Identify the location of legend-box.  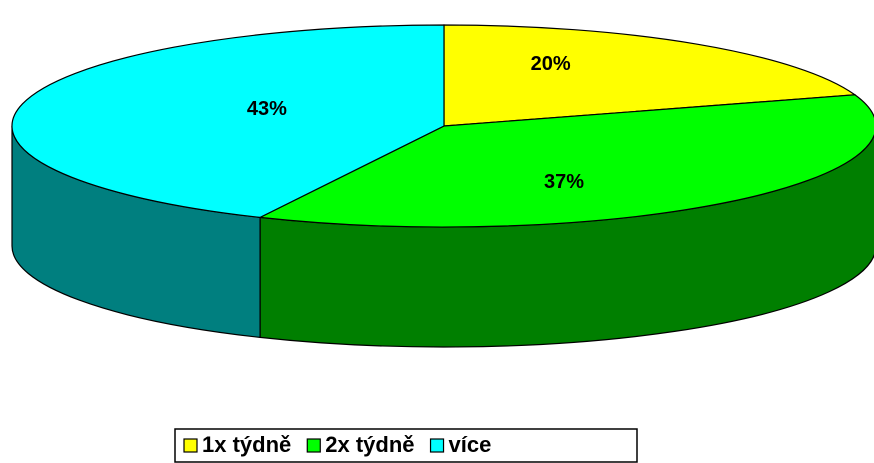
(406, 445).